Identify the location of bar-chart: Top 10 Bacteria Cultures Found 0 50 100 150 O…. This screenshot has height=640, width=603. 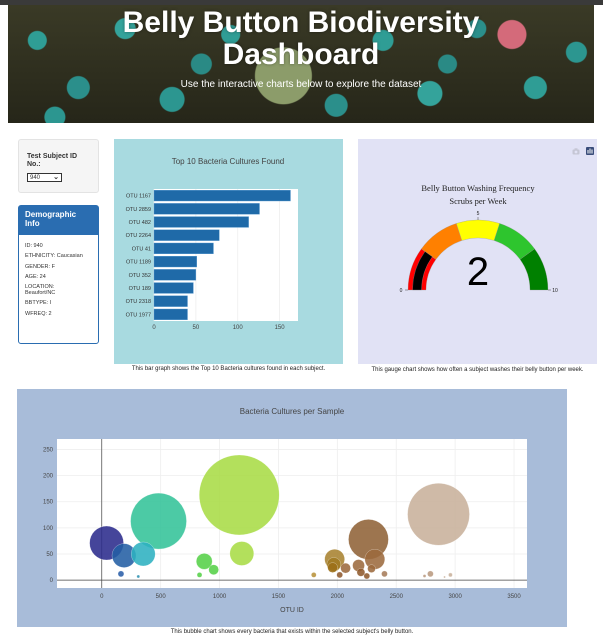
(228, 251).